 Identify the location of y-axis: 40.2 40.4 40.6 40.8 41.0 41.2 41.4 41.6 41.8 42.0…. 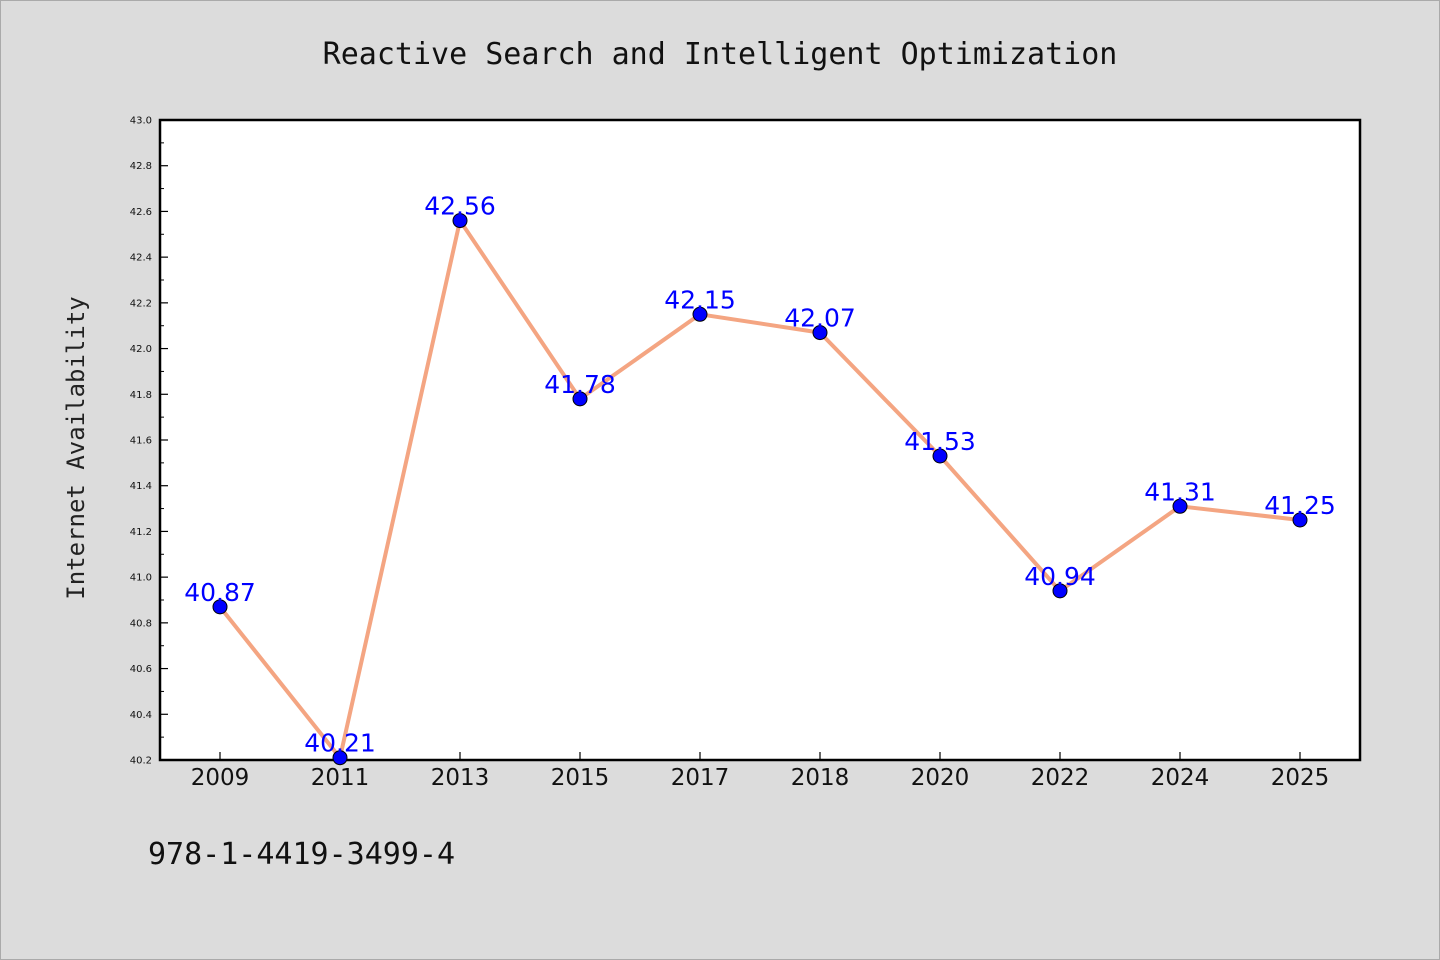
(149, 441).